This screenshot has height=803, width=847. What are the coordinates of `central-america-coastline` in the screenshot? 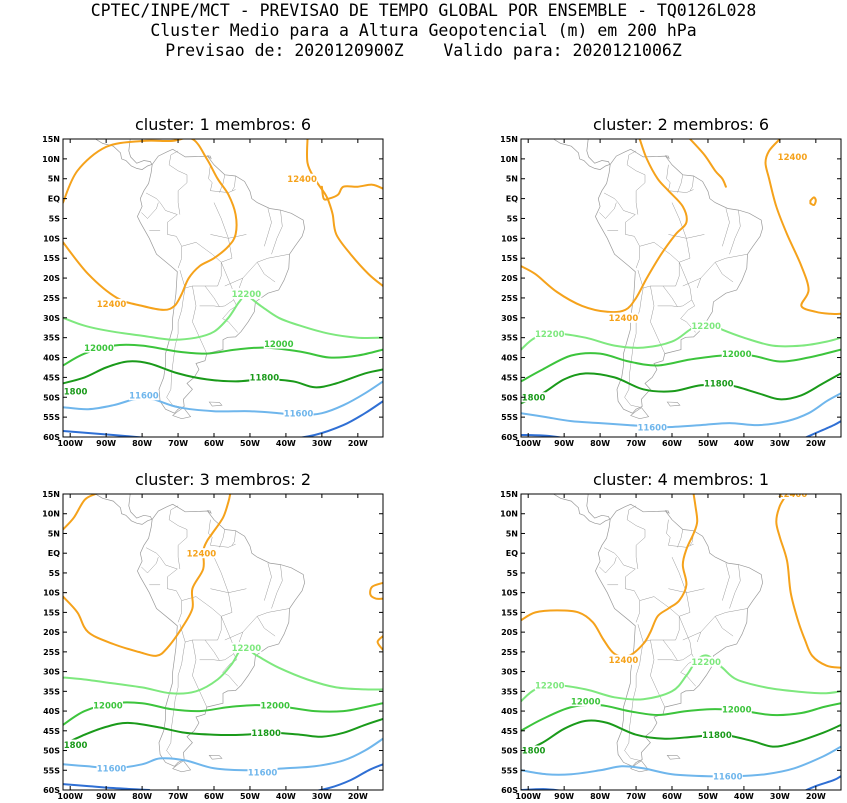 It's located at (123, 509).